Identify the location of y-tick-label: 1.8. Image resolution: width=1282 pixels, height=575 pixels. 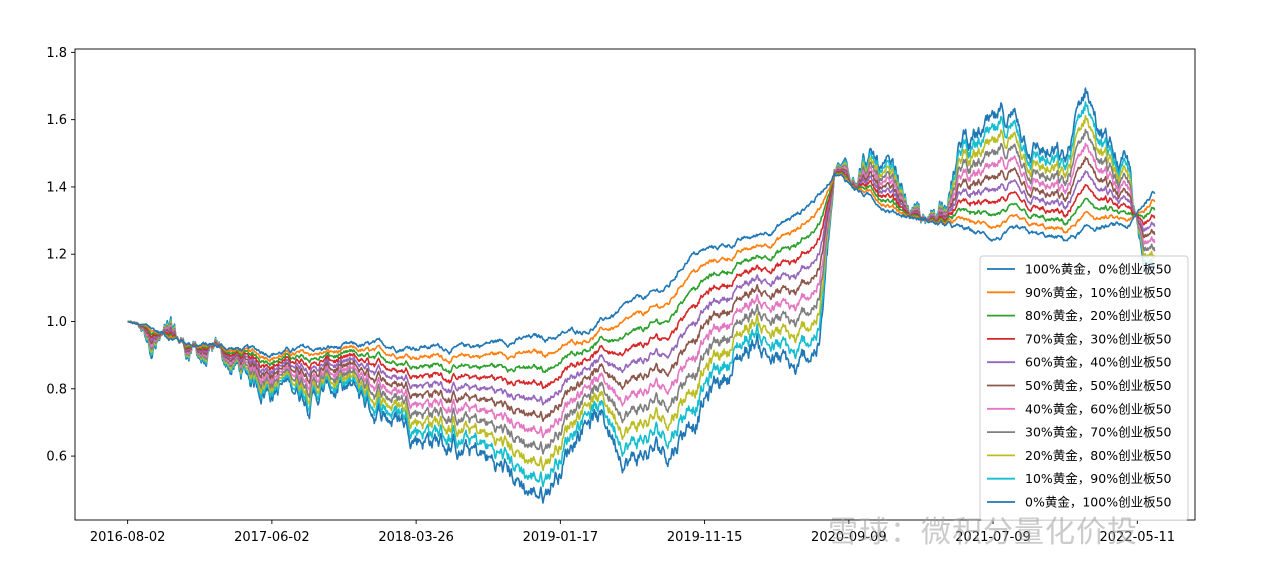
(56, 53).